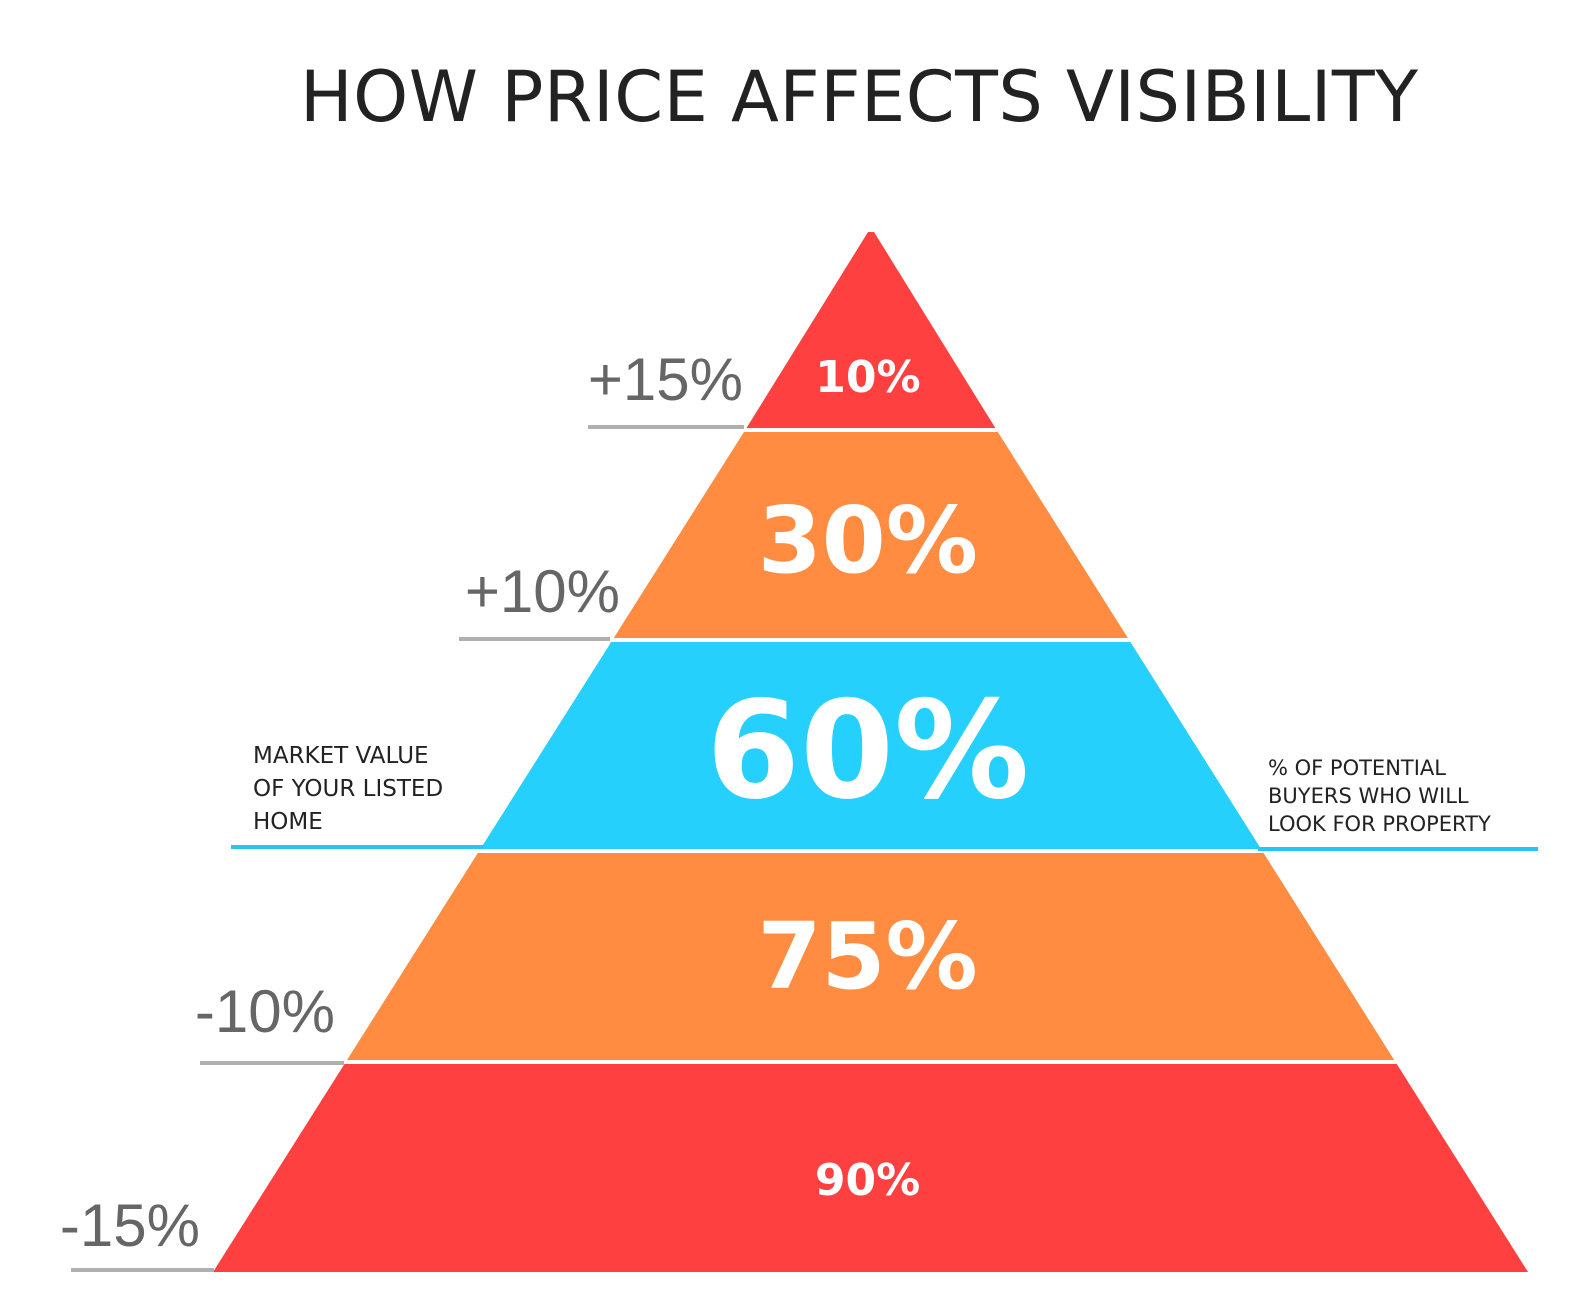 The image size is (1584, 1302). What do you see at coordinates (129, 1225) in the screenshot?
I see `price-label-minus-15: -15%` at bounding box center [129, 1225].